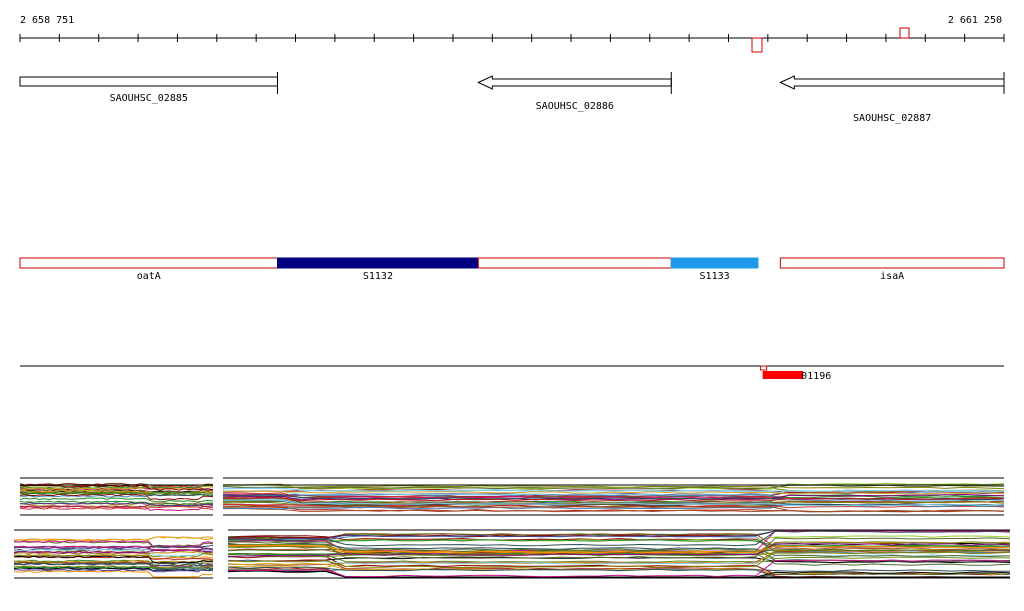  I want to click on axis-marker-low, so click(757, 45).